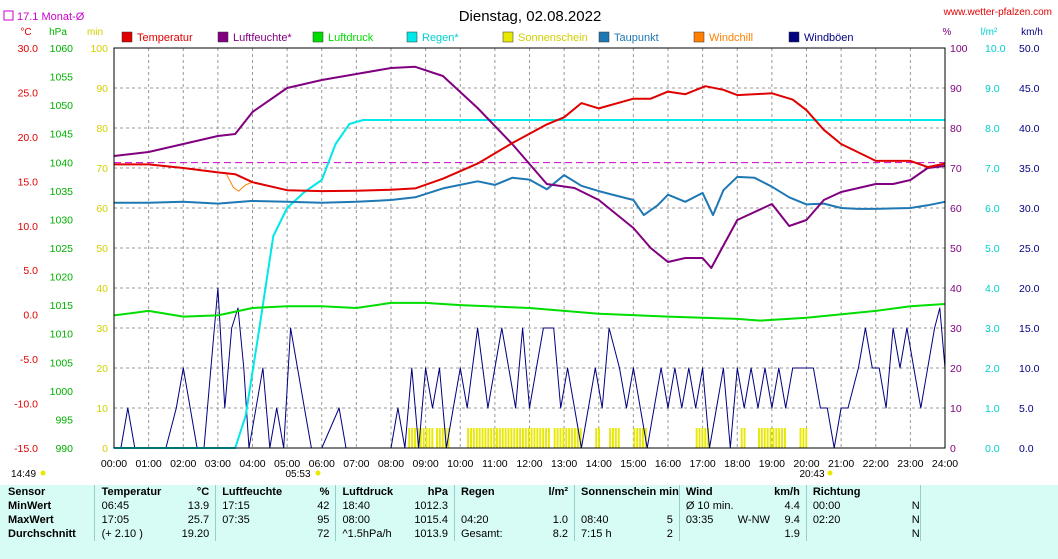 The height and width of the screenshot is (559, 1058). I want to click on wind-tick-label: 5.0, so click(1026, 409).